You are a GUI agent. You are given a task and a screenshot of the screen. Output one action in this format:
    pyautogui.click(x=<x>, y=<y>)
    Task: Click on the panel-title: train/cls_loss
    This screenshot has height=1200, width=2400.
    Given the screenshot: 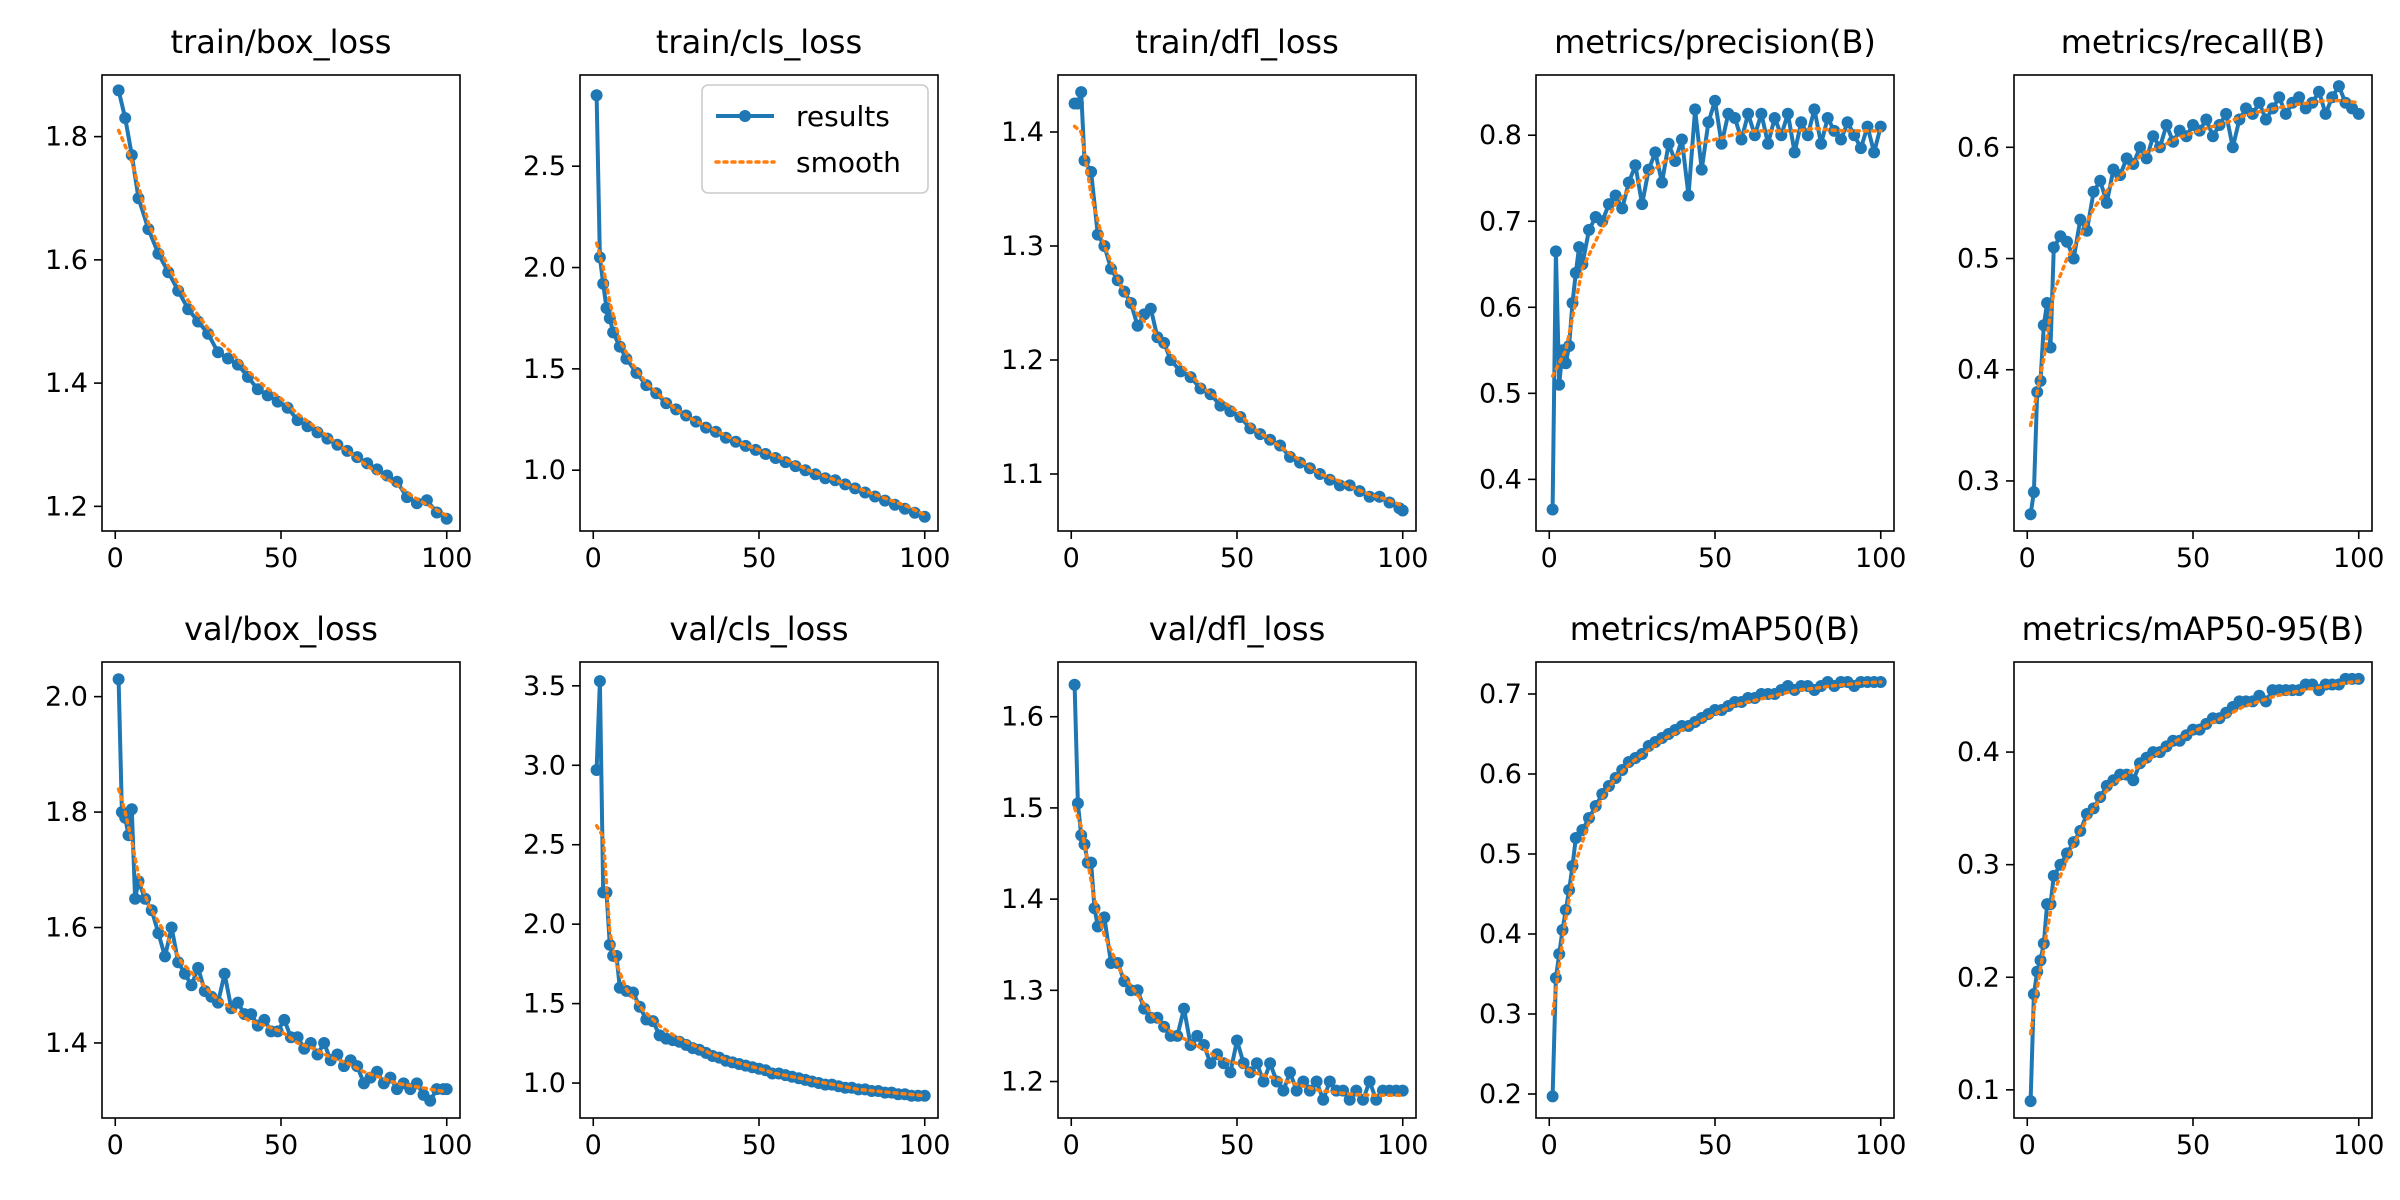 What is the action you would take?
    pyautogui.click(x=759, y=42)
    